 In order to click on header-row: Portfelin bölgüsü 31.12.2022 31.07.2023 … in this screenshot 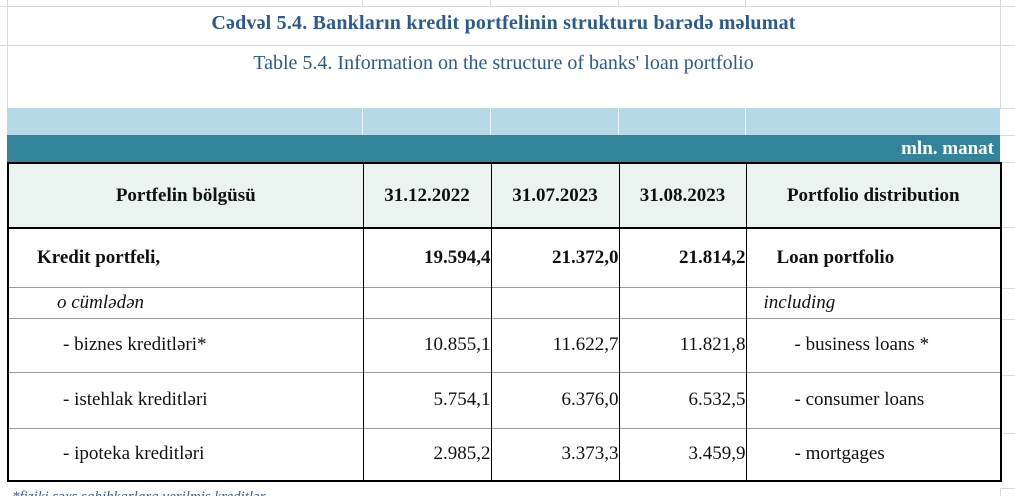, I will do `click(504, 196)`.